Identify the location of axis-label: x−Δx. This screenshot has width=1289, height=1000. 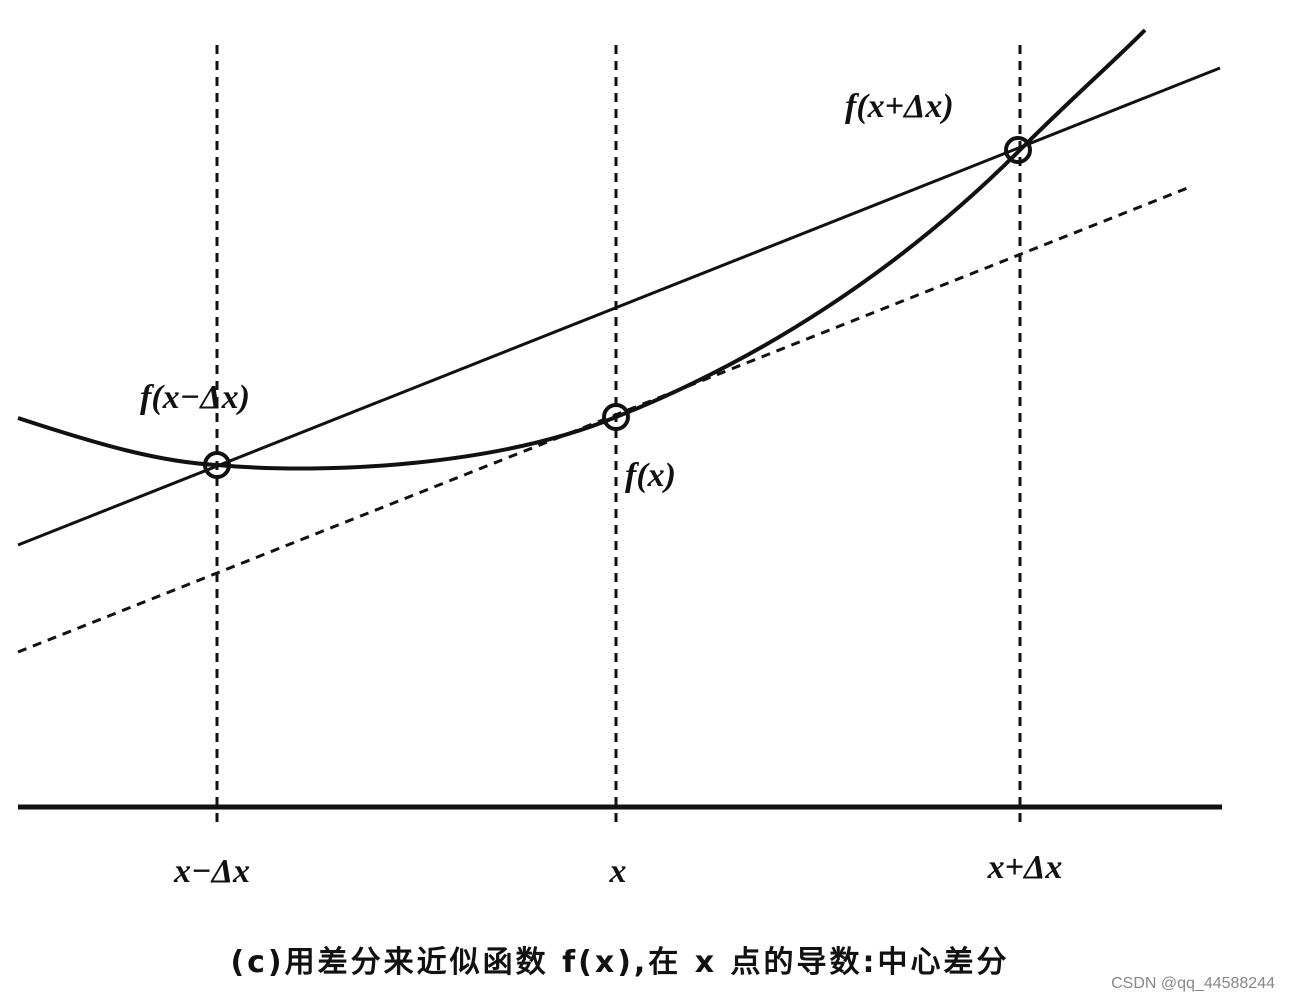
(211, 871).